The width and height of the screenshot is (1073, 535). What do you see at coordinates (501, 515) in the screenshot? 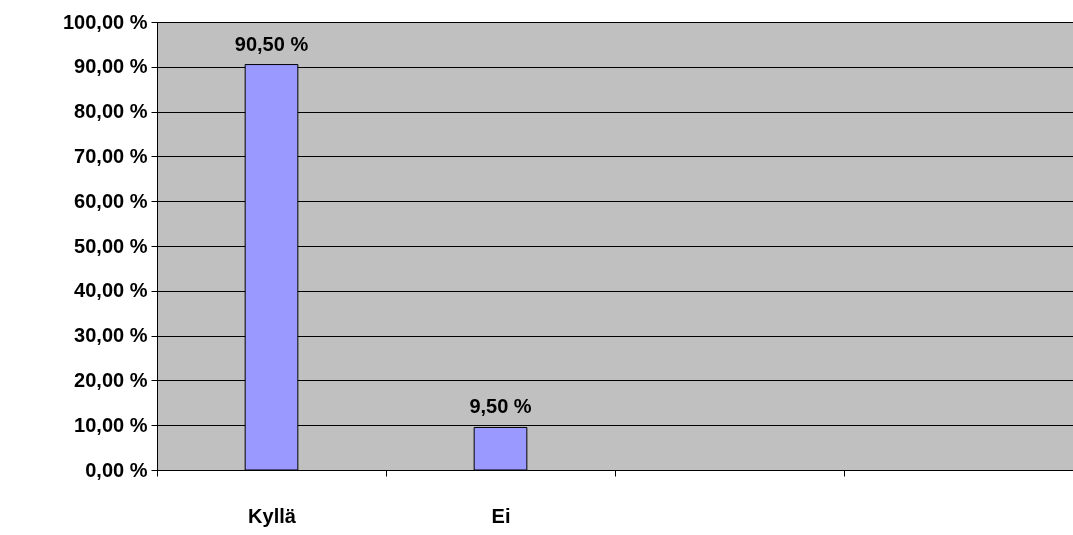
I see `x-tick-label: Ei` at bounding box center [501, 515].